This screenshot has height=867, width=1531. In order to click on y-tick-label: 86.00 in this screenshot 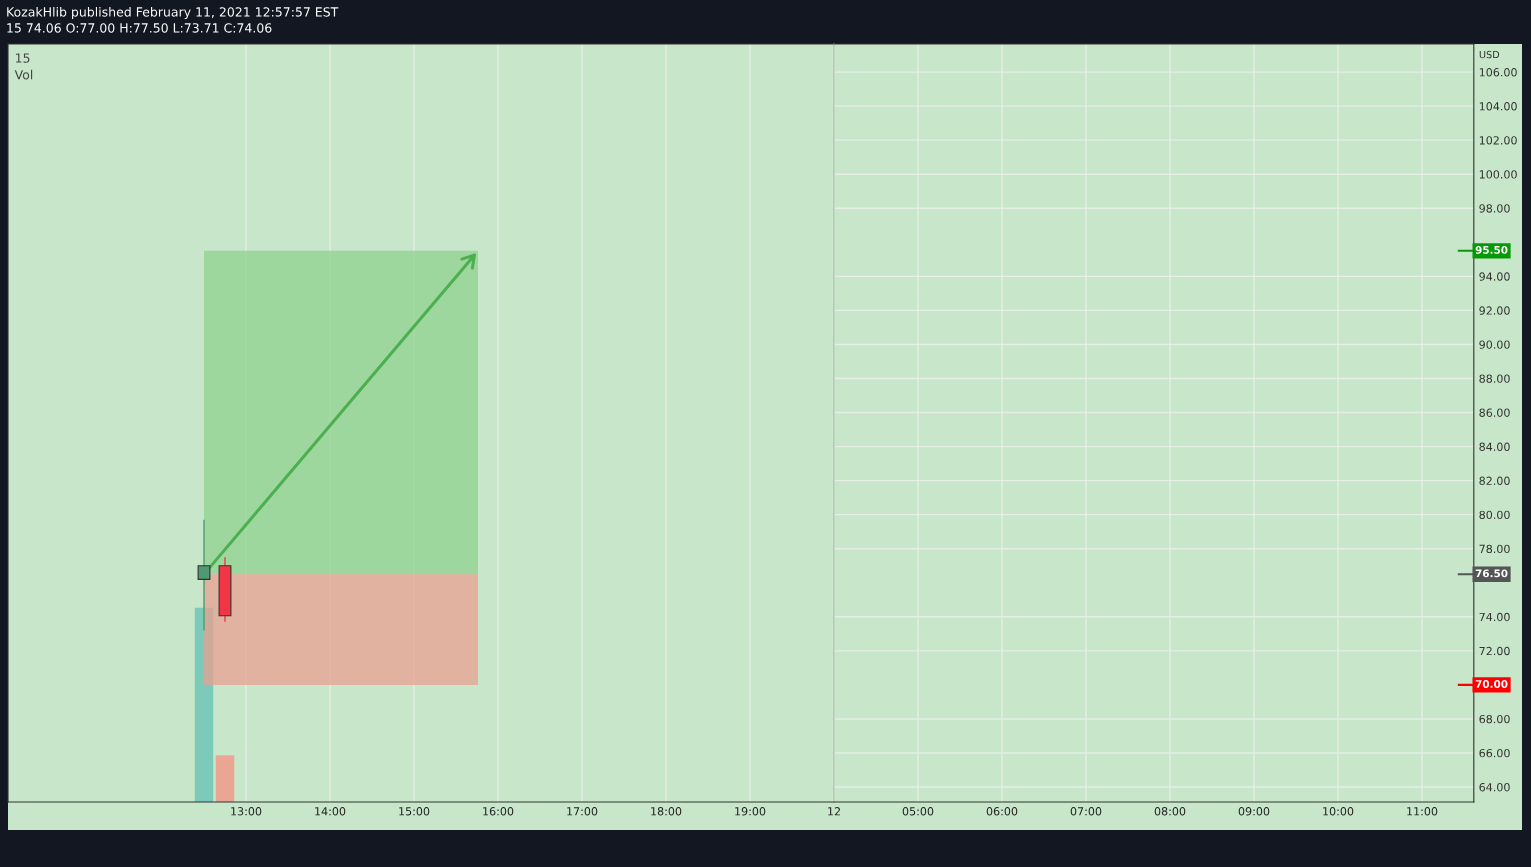, I will do `click(1494, 412)`.